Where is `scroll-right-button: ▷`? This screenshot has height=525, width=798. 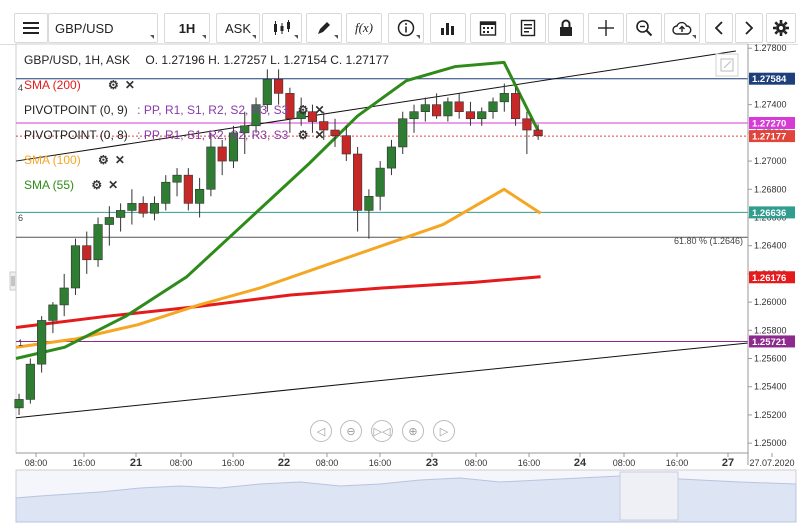
scroll-right-button: ▷ is located at coordinates (444, 431).